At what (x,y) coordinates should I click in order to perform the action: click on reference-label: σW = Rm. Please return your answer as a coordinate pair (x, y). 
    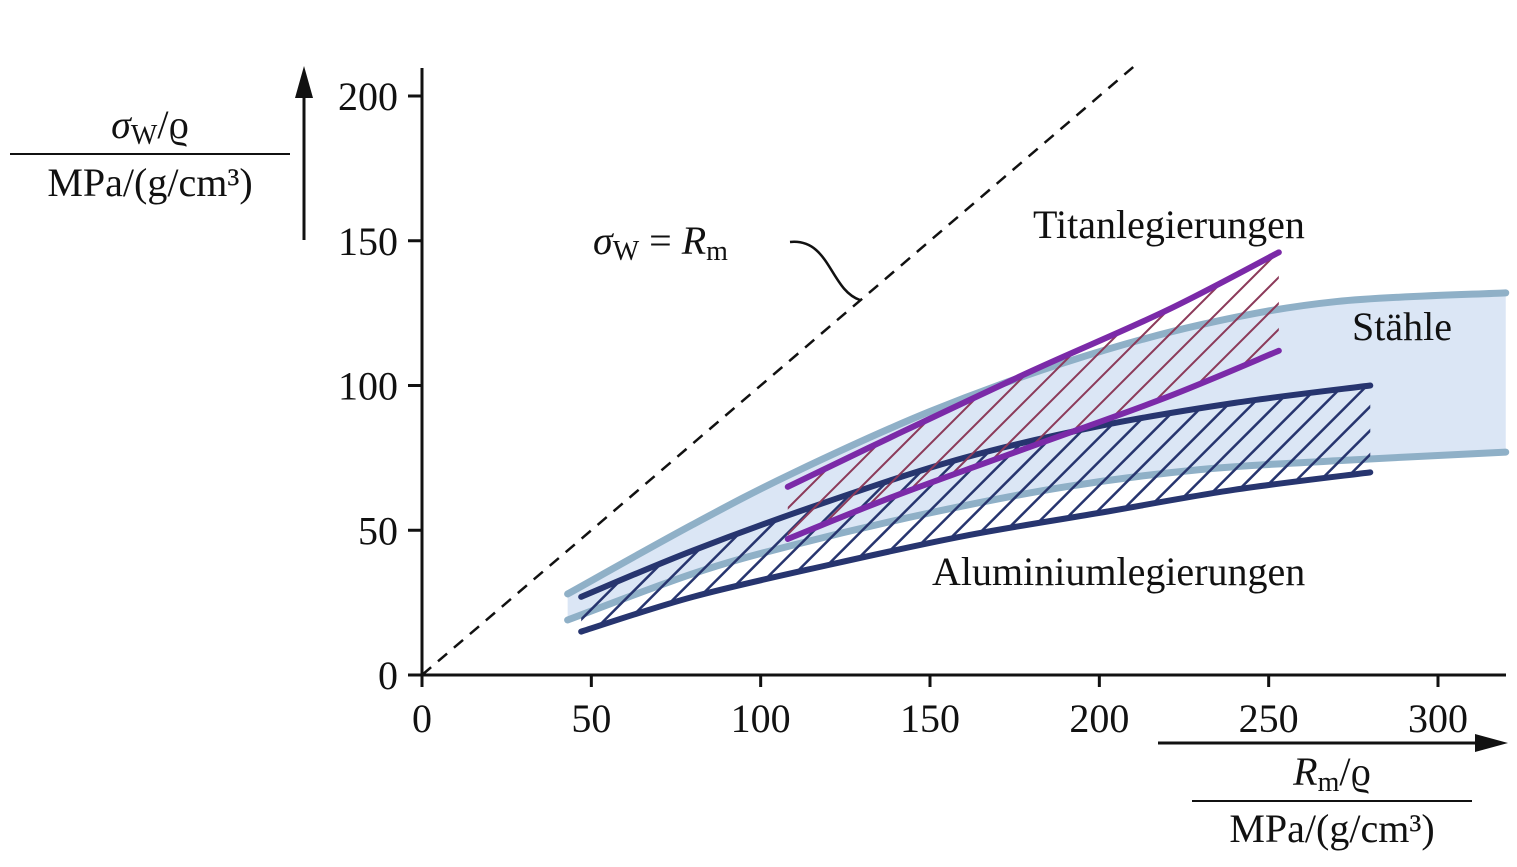
    Looking at the image, I should click on (660, 242).